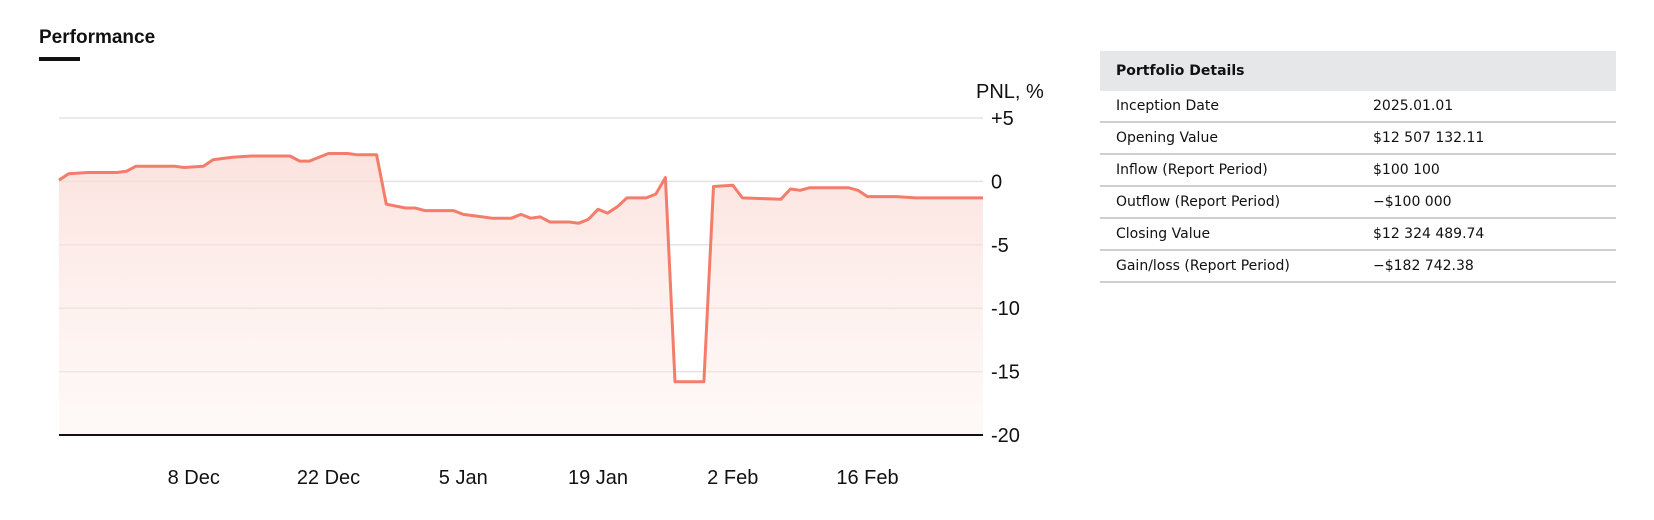 This screenshot has width=1654, height=520. What do you see at coordinates (328, 478) in the screenshot?
I see `x-tick-label: 22 Dec` at bounding box center [328, 478].